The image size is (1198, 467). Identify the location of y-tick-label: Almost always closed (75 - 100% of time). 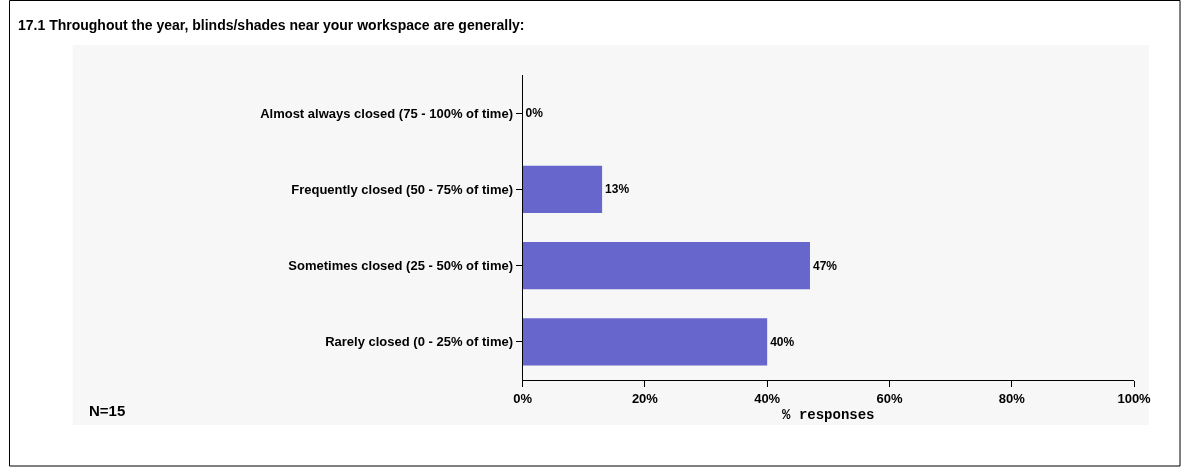
(387, 113).